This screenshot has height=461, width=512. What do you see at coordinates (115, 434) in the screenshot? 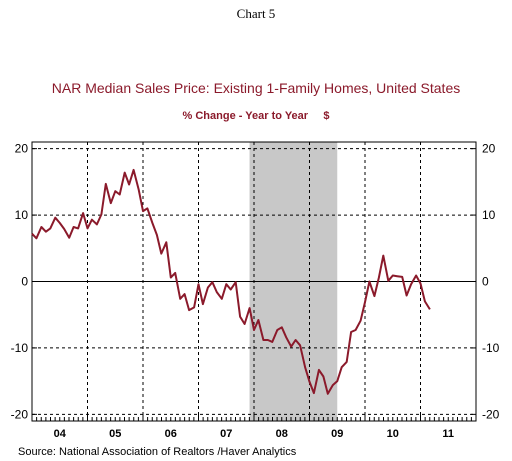
I see `x-tick-label: 05` at bounding box center [115, 434].